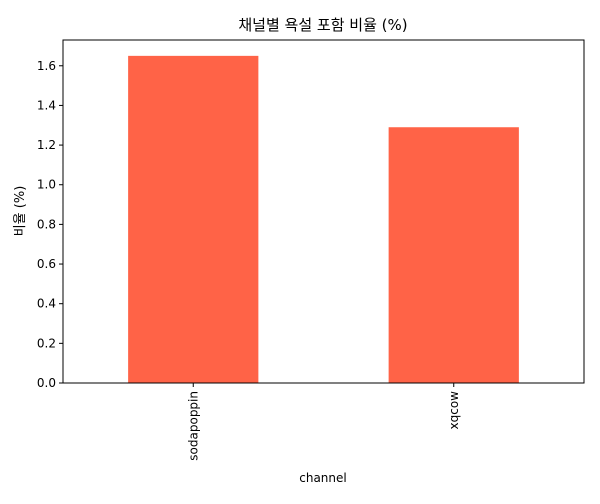  I want to click on x-axis: sodapoppin xqcow, so click(323, 422).